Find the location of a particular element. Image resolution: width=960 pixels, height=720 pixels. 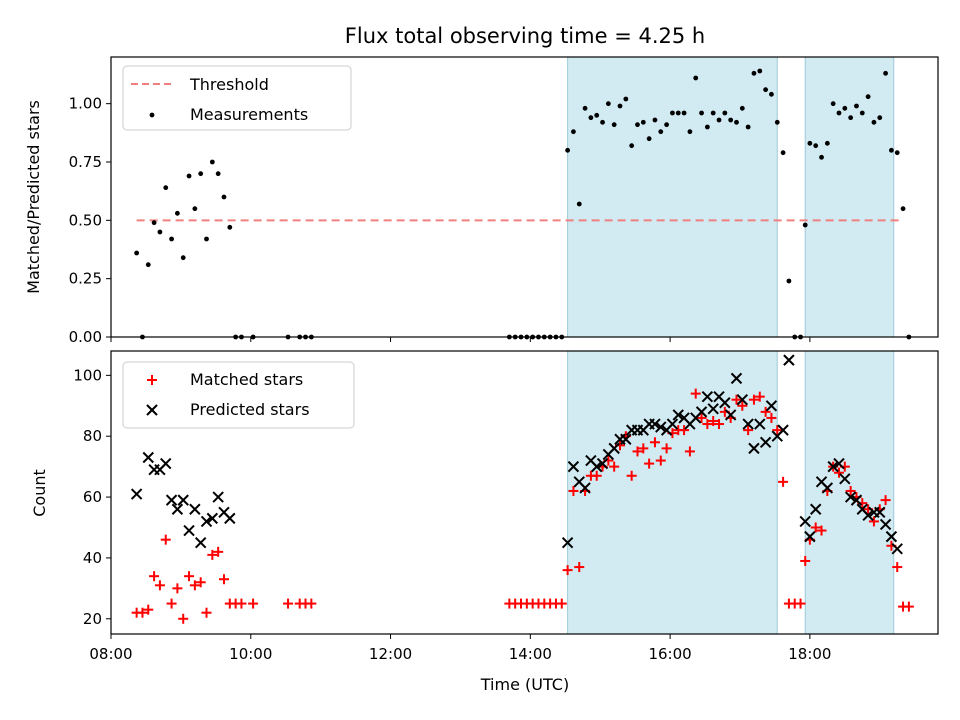

top-y-axis-label: Matched/Predicted stars is located at coordinates (33, 197).